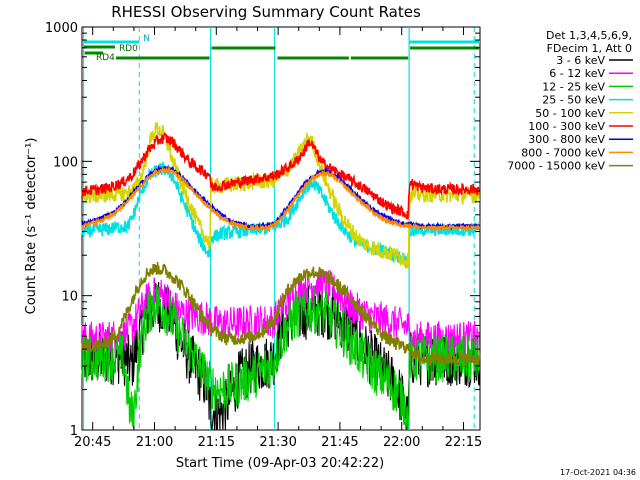 The width and height of the screenshot is (640, 480). What do you see at coordinates (65, 162) in the screenshot?
I see `y-tick-label-2: 100` at bounding box center [65, 162].